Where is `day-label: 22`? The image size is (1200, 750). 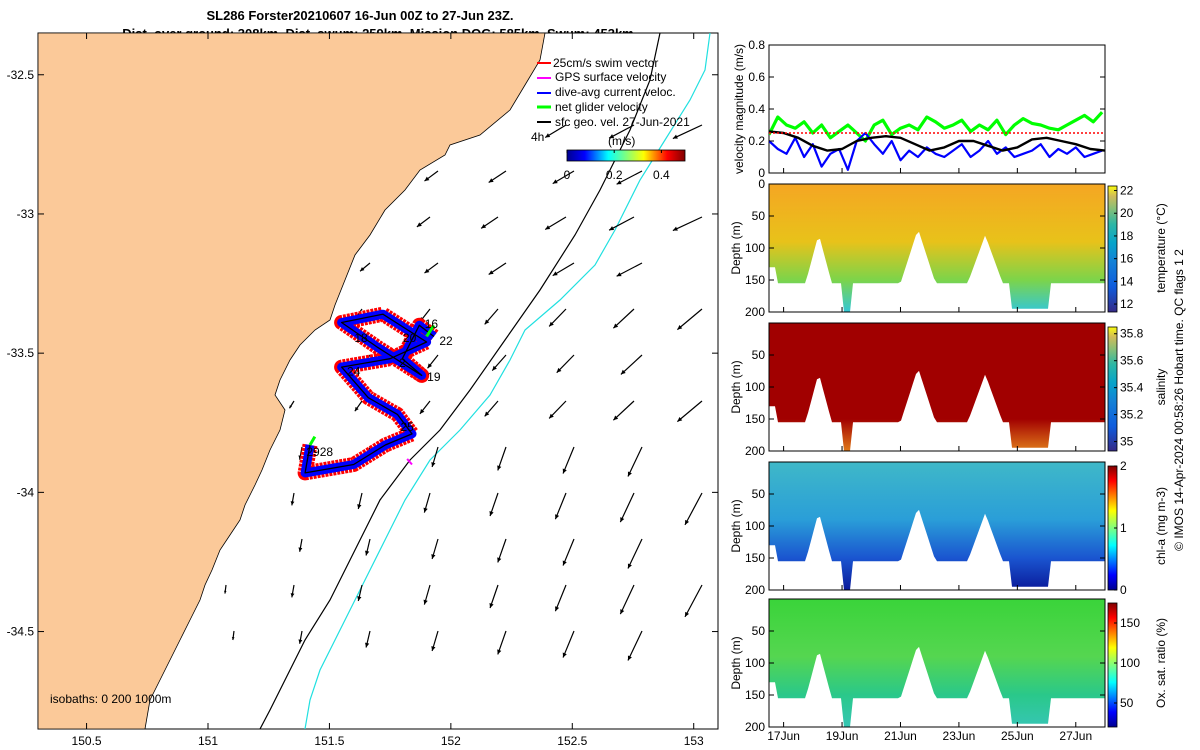
day-label: 22 is located at coordinates (446, 341).